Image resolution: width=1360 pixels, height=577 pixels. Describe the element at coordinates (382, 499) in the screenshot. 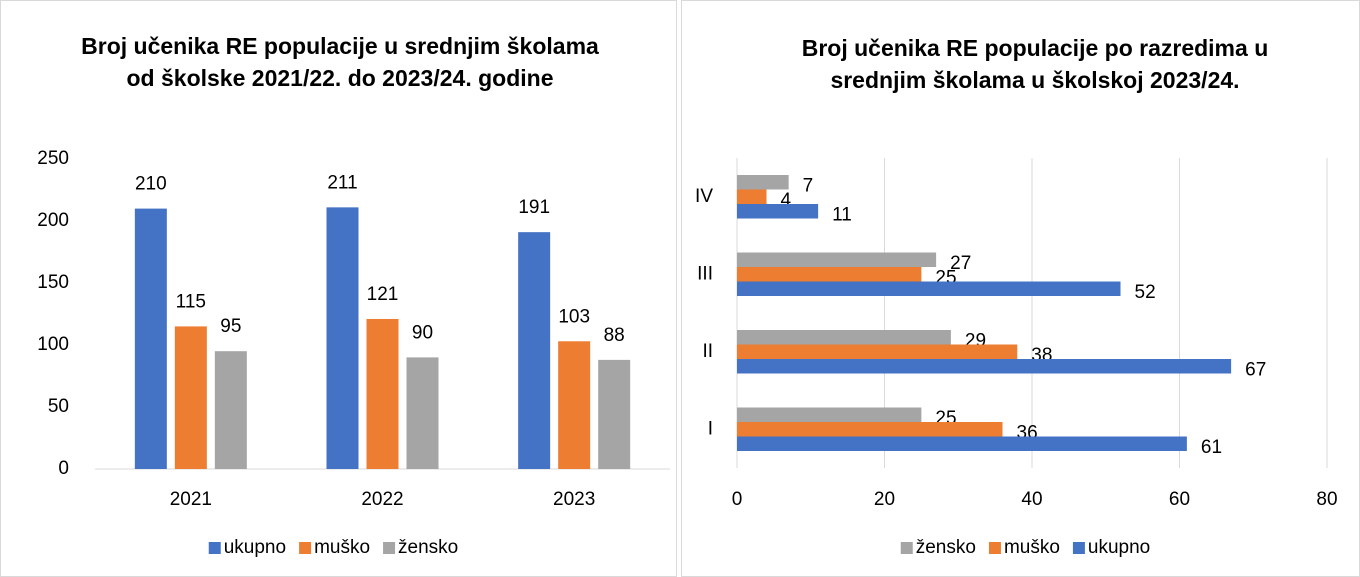

I see `x-tick-label: 2022` at that location.